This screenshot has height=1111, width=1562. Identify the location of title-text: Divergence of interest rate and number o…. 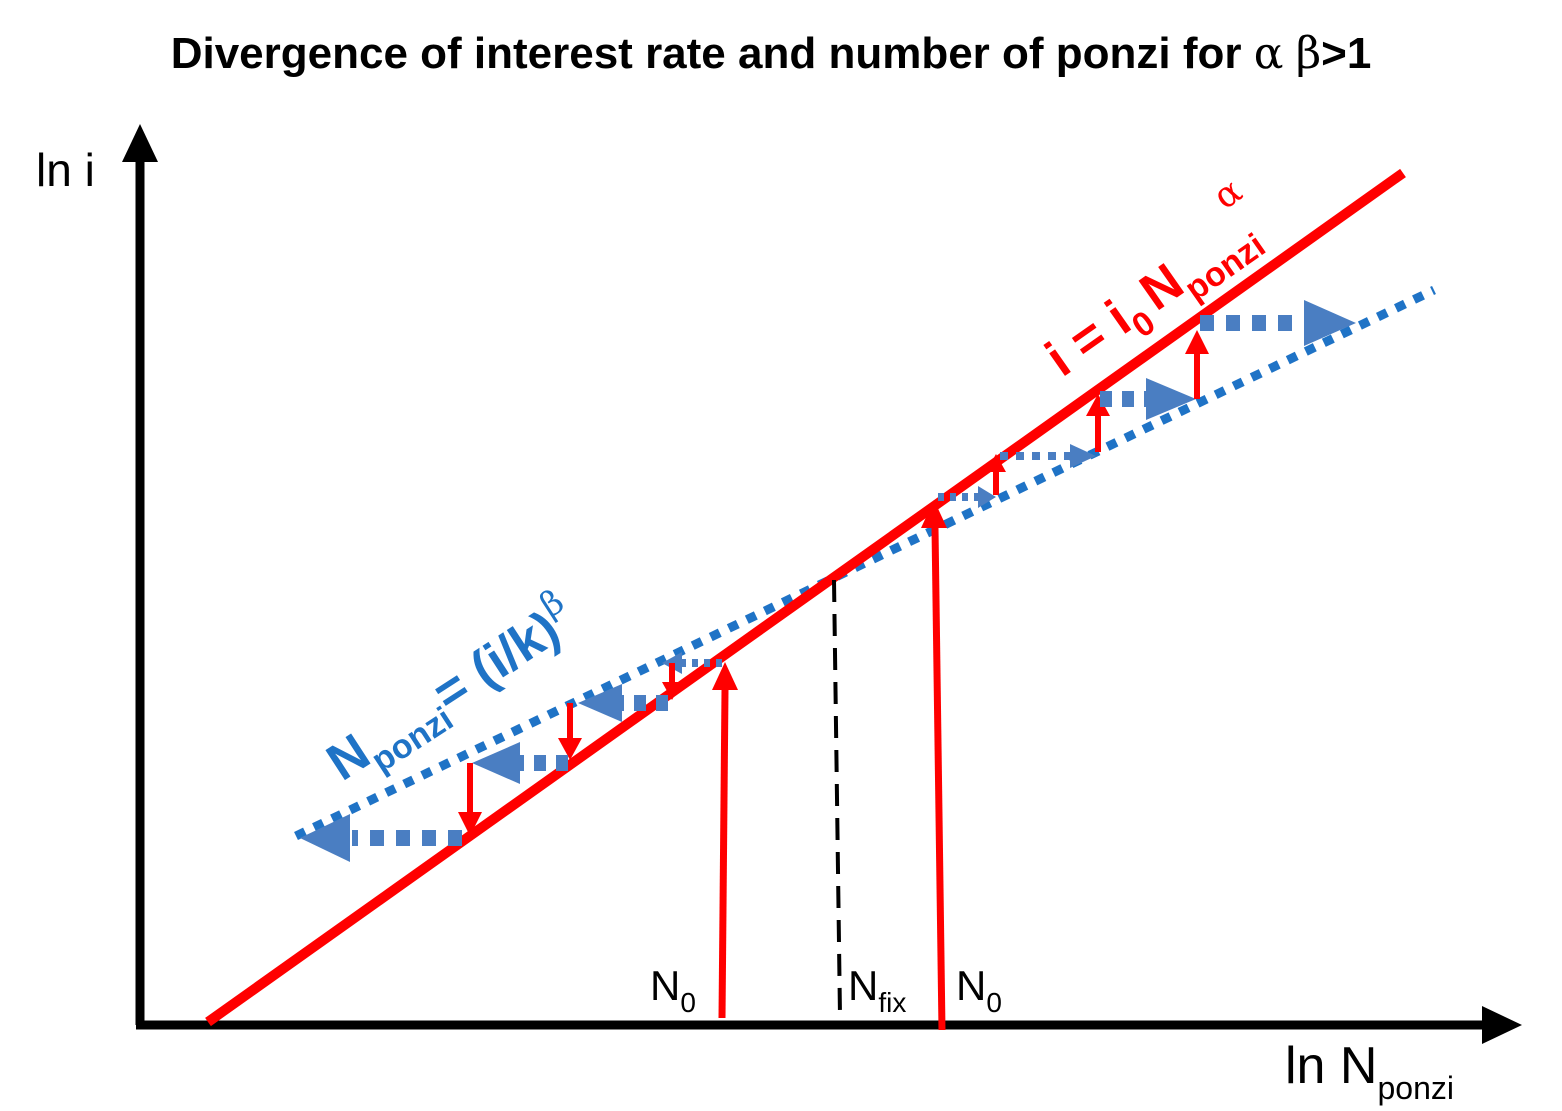
(706, 53).